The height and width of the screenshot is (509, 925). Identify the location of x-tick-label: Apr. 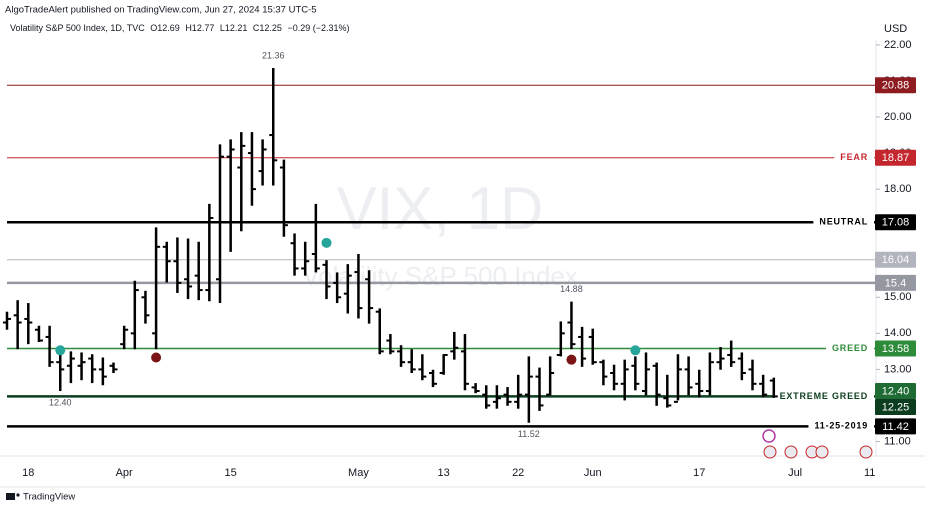
(124, 473).